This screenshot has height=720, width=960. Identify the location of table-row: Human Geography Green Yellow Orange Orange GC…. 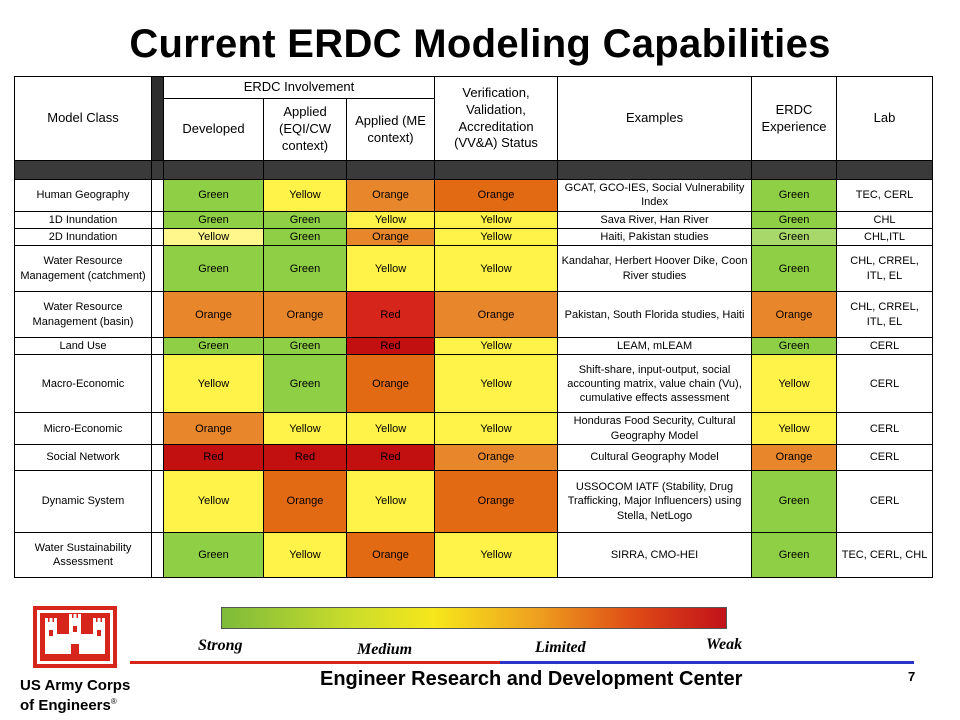
(474, 195).